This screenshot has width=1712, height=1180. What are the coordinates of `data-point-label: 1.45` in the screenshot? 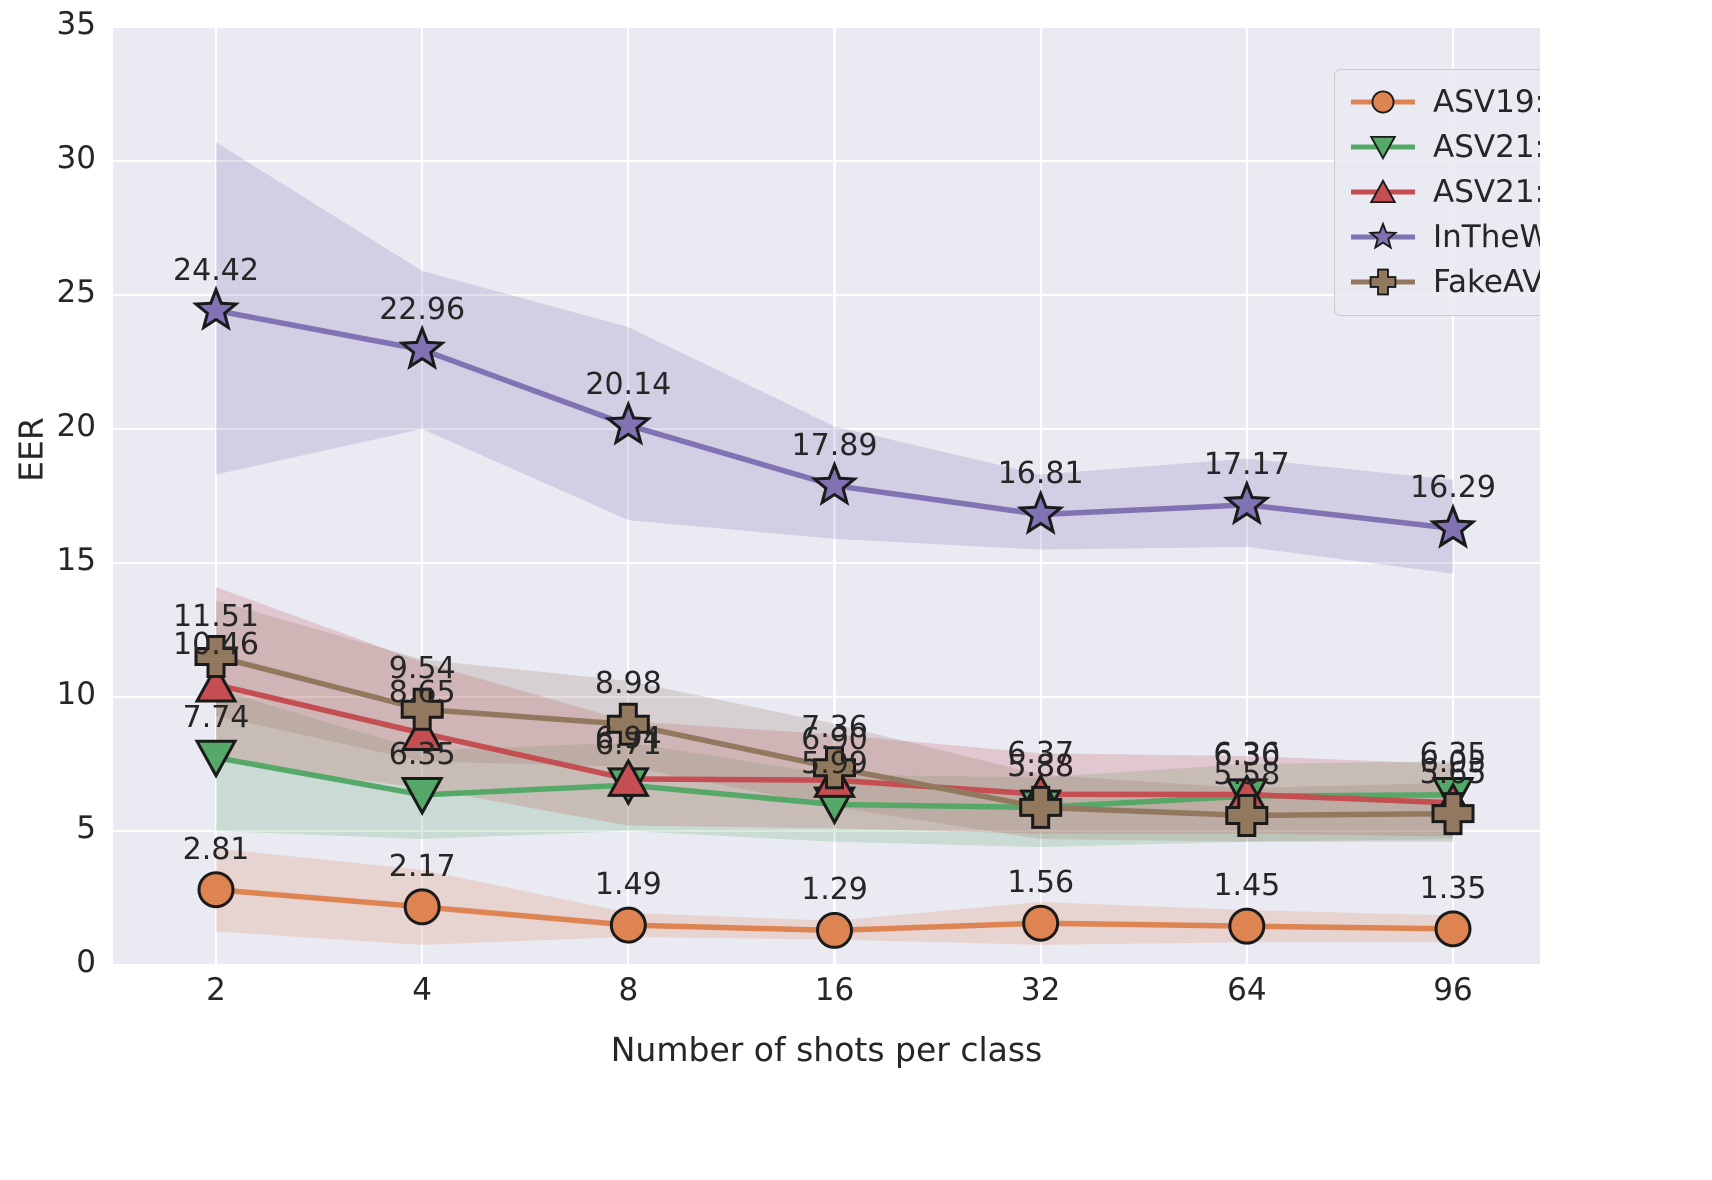 It's located at (1247, 886).